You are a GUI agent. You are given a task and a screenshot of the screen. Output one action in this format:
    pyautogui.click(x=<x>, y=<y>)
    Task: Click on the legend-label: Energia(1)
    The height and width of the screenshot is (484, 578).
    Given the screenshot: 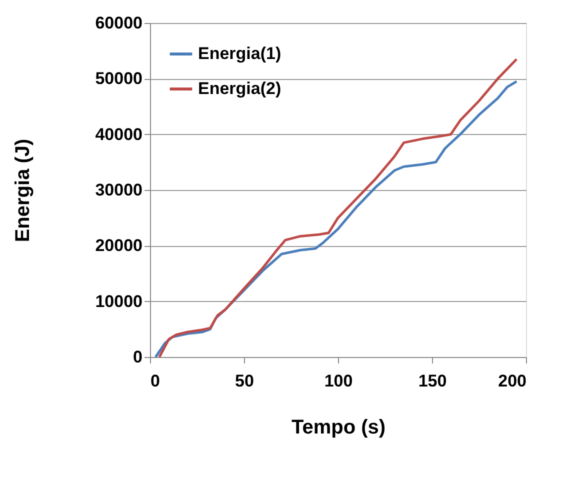 What is the action you would take?
    pyautogui.click(x=240, y=53)
    